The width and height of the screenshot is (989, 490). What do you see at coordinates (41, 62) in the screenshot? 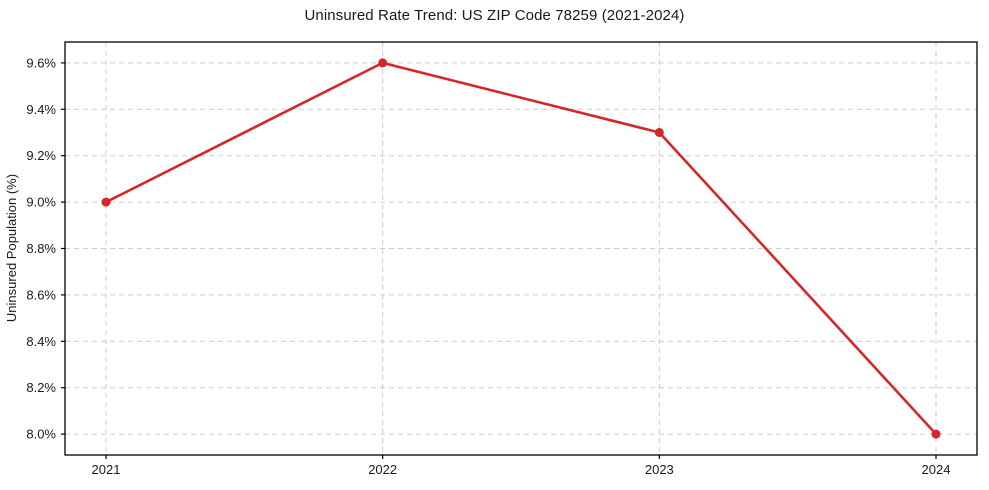
I see `y-tick-label: 9.6%` at bounding box center [41, 62].